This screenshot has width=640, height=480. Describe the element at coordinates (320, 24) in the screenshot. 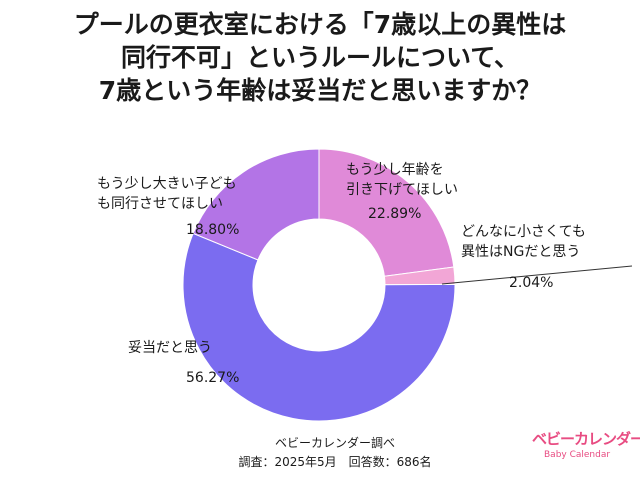

I see `title-line-1: プールの更衣室における「7歳以上の異性は` at that location.